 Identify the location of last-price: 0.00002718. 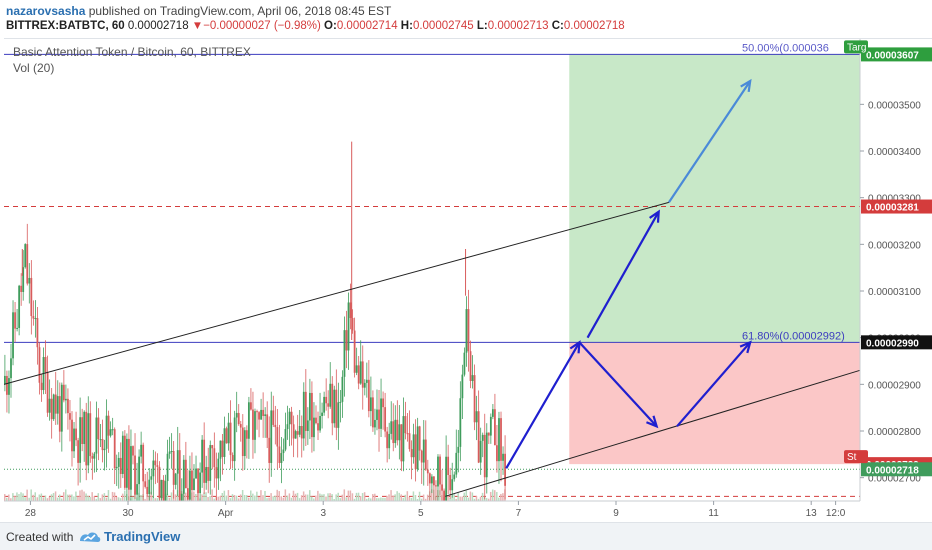
(158, 26).